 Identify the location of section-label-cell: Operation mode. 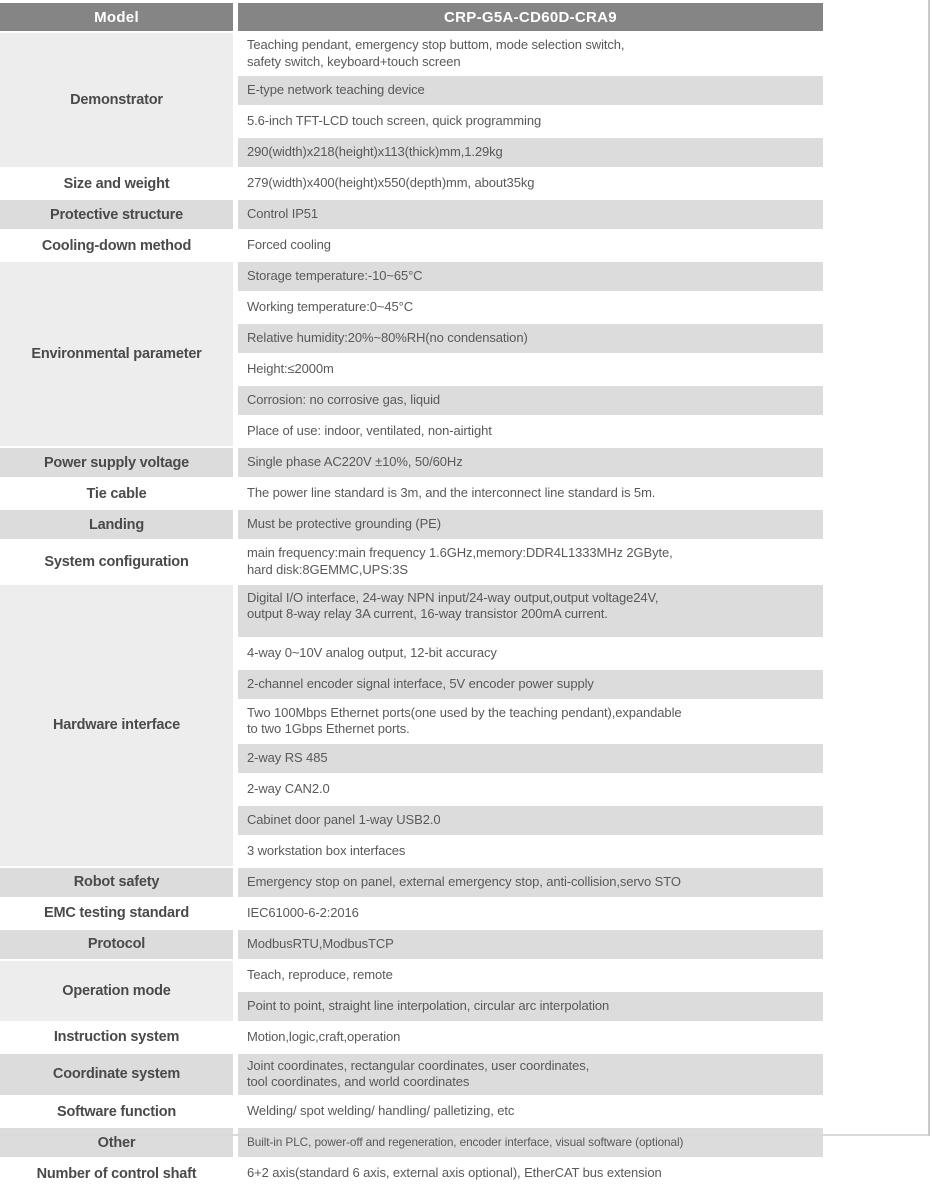
(116, 990).